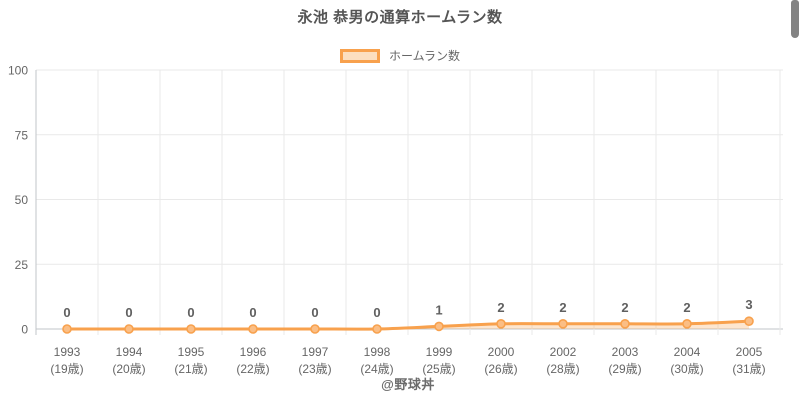 The image size is (800, 400). What do you see at coordinates (129, 352) in the screenshot?
I see `x-tick-label-year: 1994` at bounding box center [129, 352].